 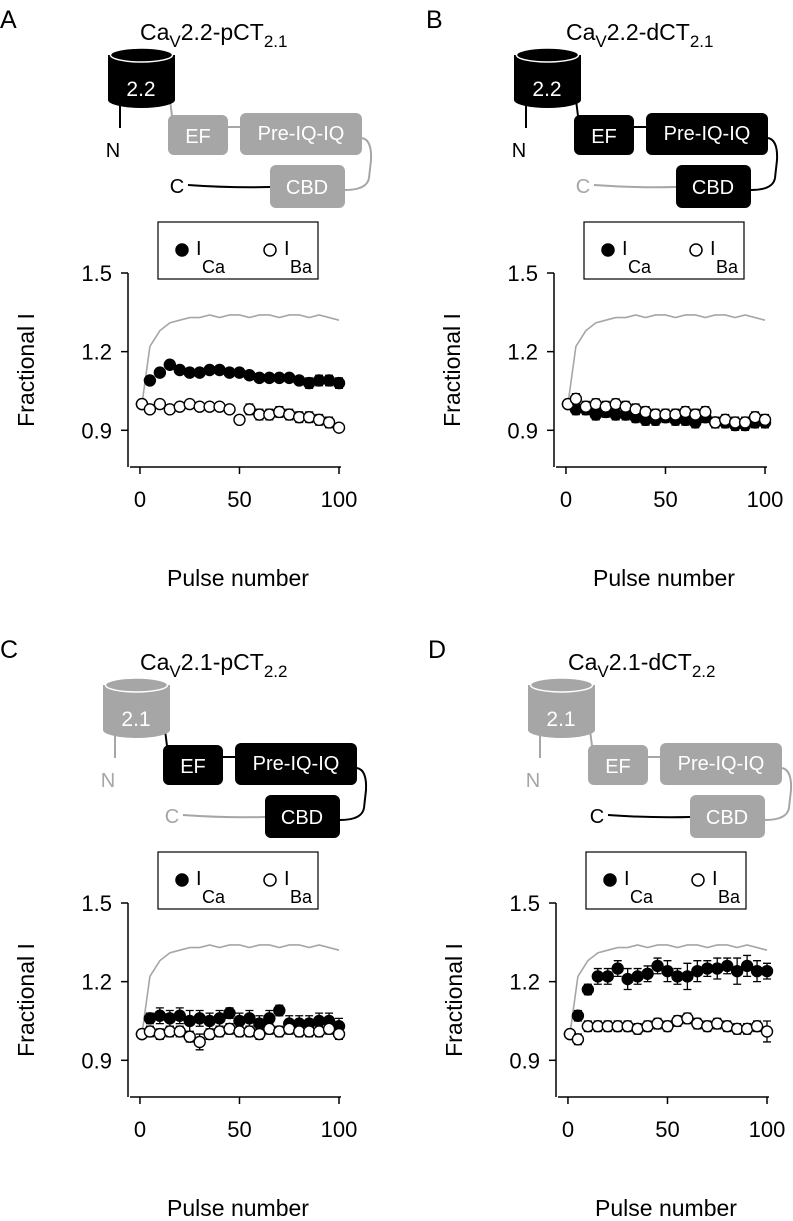 What do you see at coordinates (224, 816) in the screenshot?
I see `c-tail` at bounding box center [224, 816].